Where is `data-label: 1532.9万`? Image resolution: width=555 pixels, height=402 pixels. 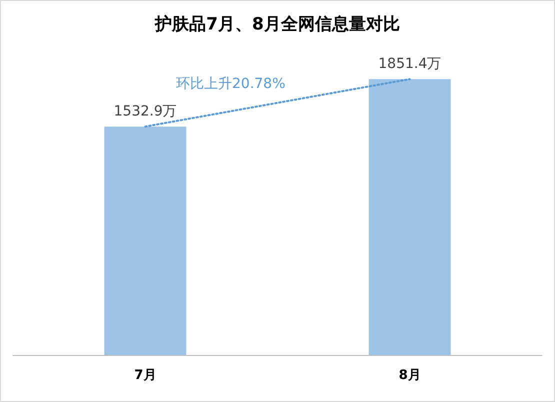 data-label: 1532.9万 is located at coordinates (145, 112).